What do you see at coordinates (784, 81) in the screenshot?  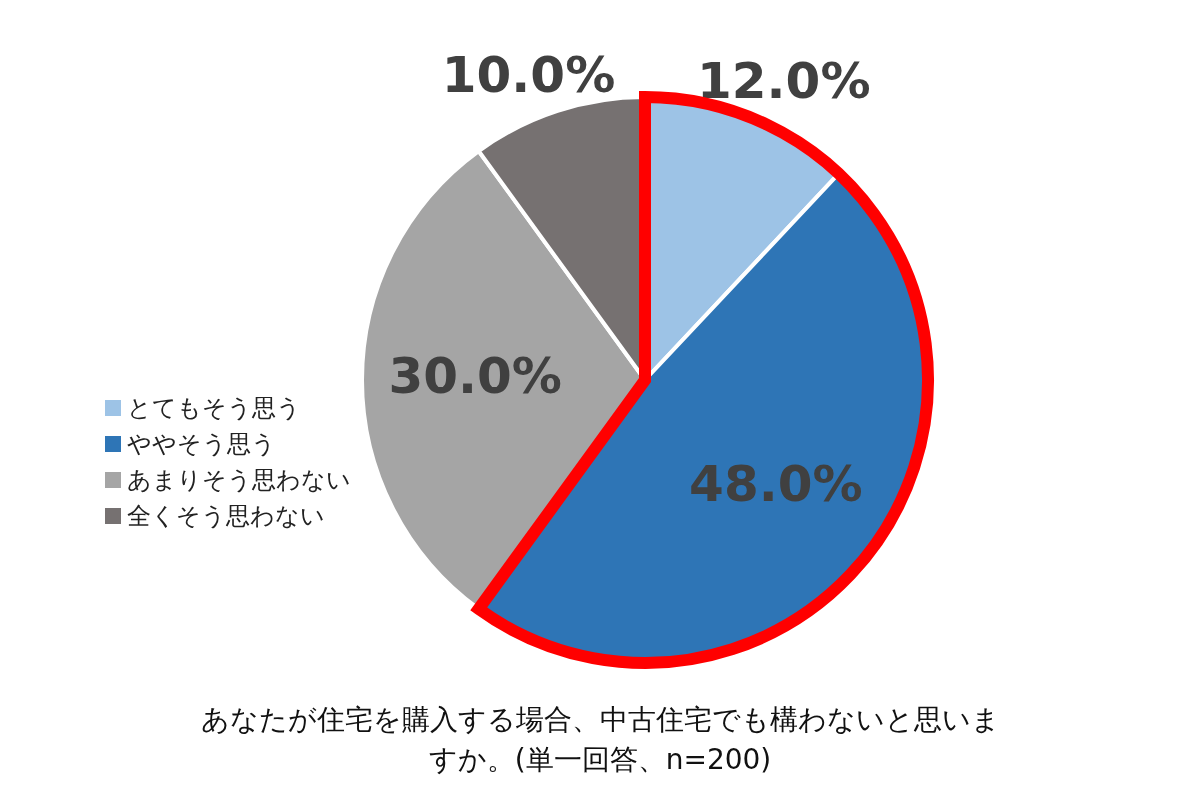 I see `data-label: 12.0%` at bounding box center [784, 81].